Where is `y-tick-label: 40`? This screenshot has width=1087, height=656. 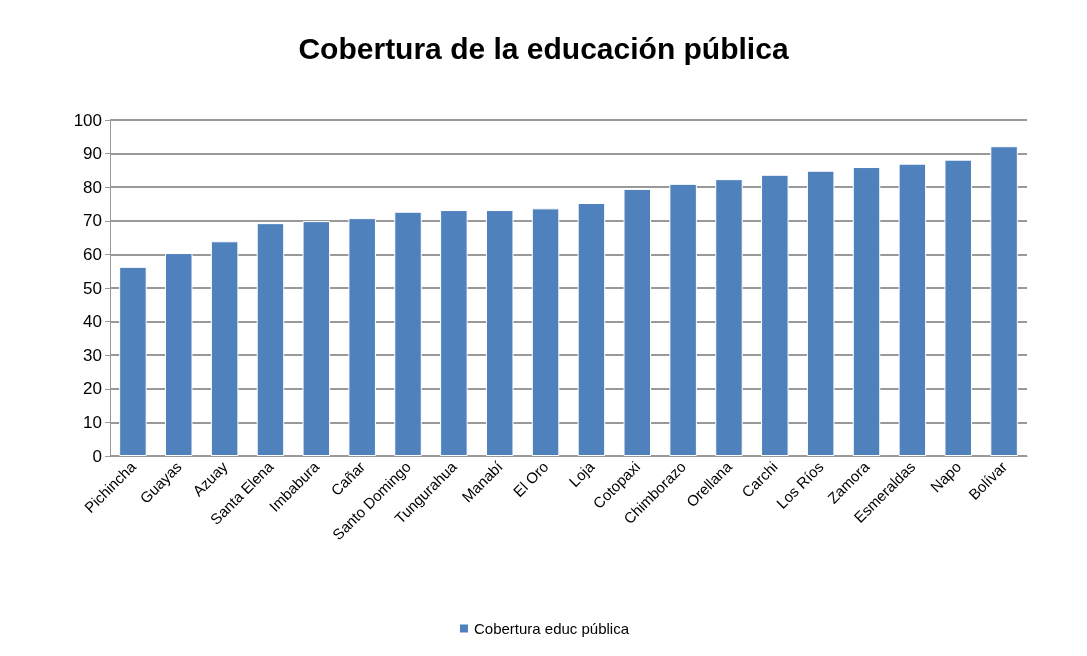
y-tick-label: 40 is located at coordinates (92, 322).